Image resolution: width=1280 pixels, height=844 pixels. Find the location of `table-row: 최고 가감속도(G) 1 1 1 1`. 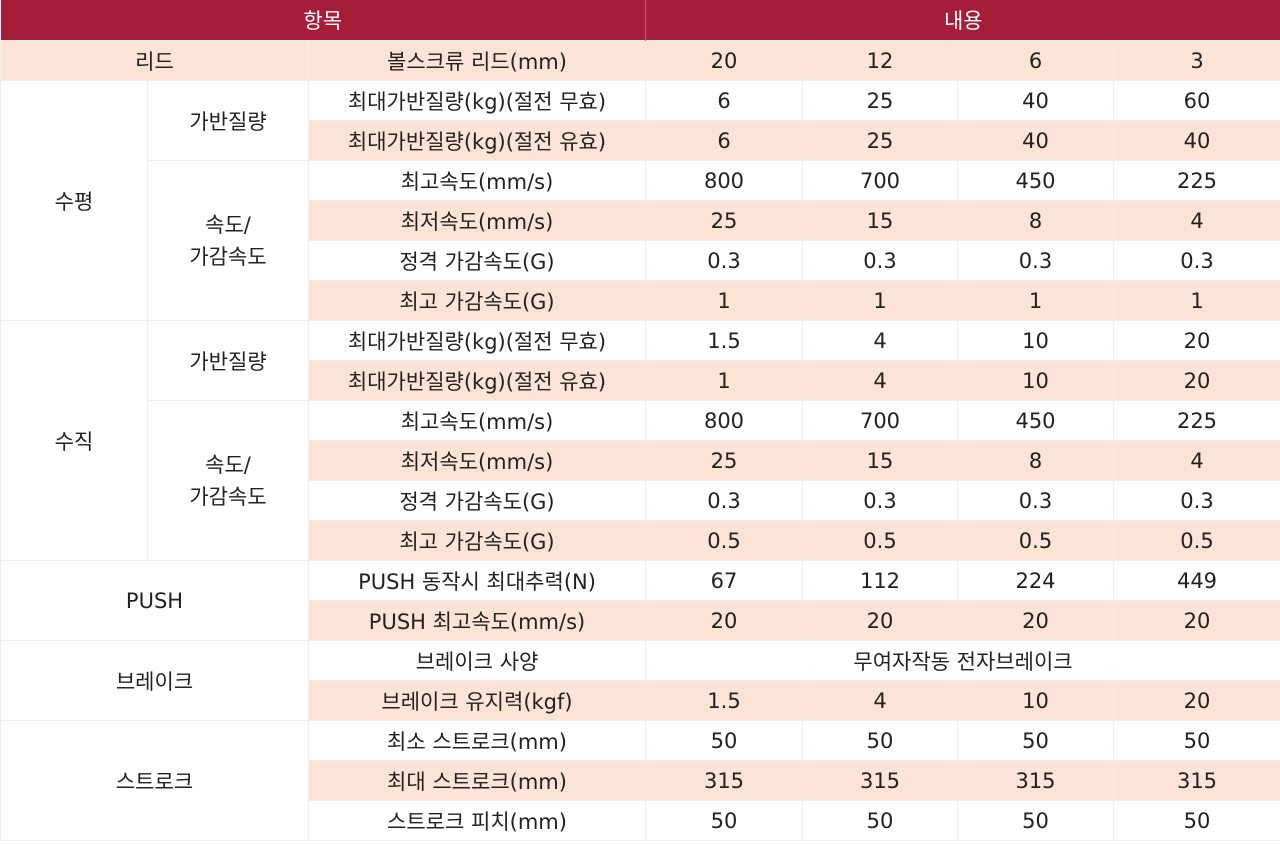

table-row: 최고 가감속도(G) 1 1 1 1 is located at coordinates (640, 300).